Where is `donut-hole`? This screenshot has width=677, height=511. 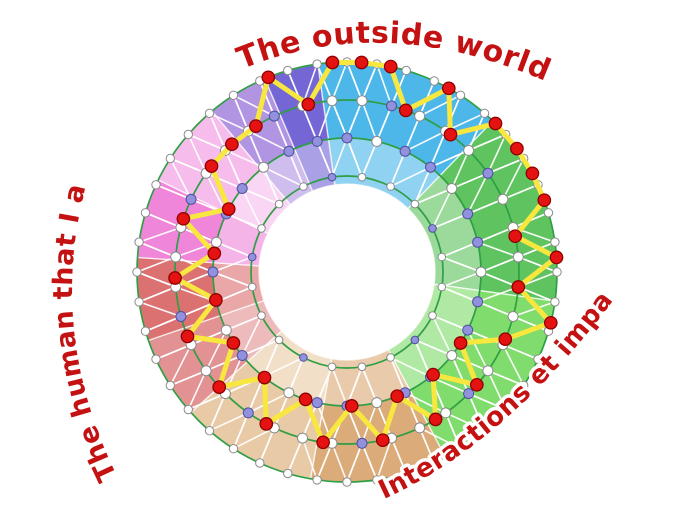 donut-hole is located at coordinates (347, 272).